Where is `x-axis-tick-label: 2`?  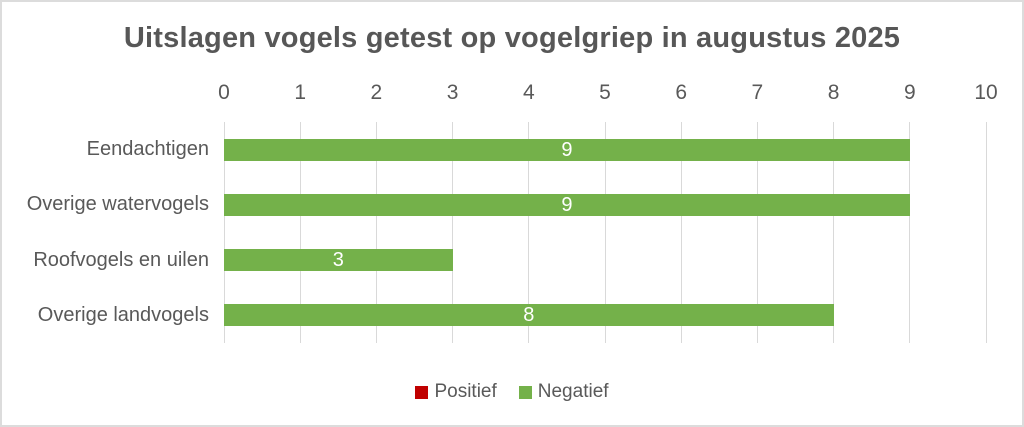 x-axis-tick-label: 2 is located at coordinates (376, 92).